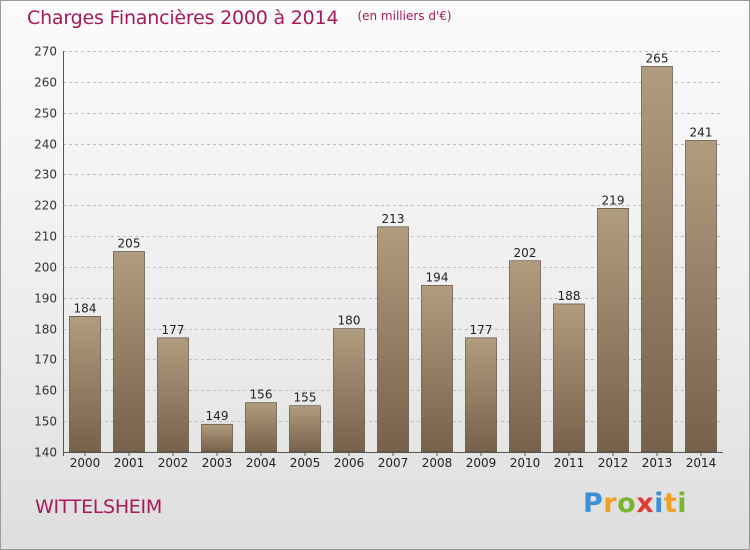 Image resolution: width=750 pixels, height=550 pixels. Describe the element at coordinates (45, 114) in the screenshot. I see `y-tick-label: 250` at that location.